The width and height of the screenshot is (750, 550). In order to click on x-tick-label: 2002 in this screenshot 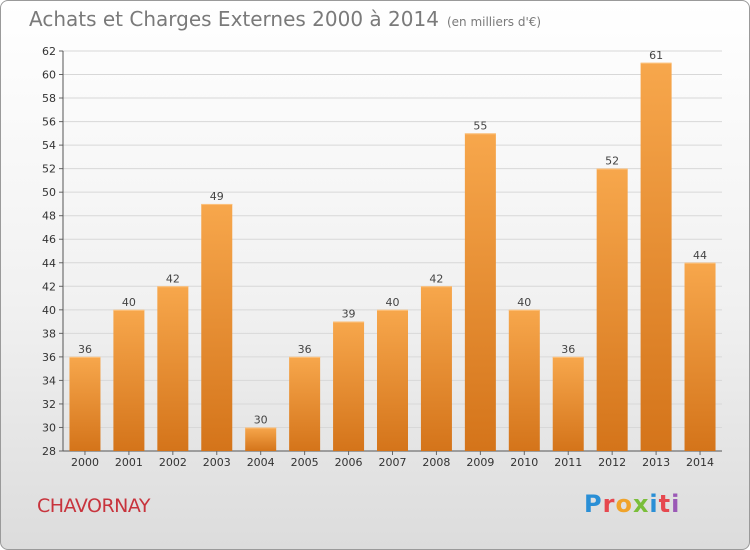, I will do `click(173, 462)`.